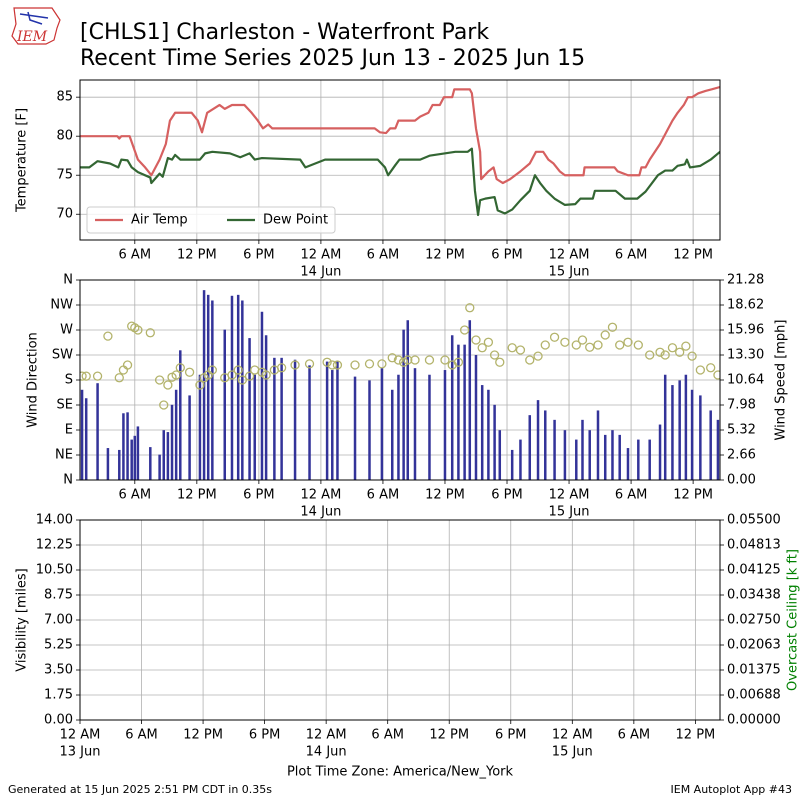 This screenshot has width=800, height=800. I want to click on y-tick-label: 3.50, so click(58, 670).